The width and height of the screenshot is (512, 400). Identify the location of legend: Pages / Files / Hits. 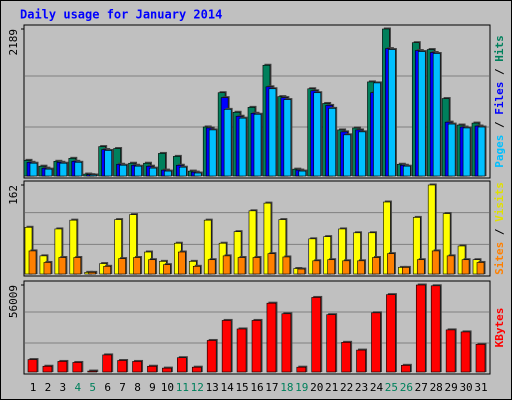
(499, 101).